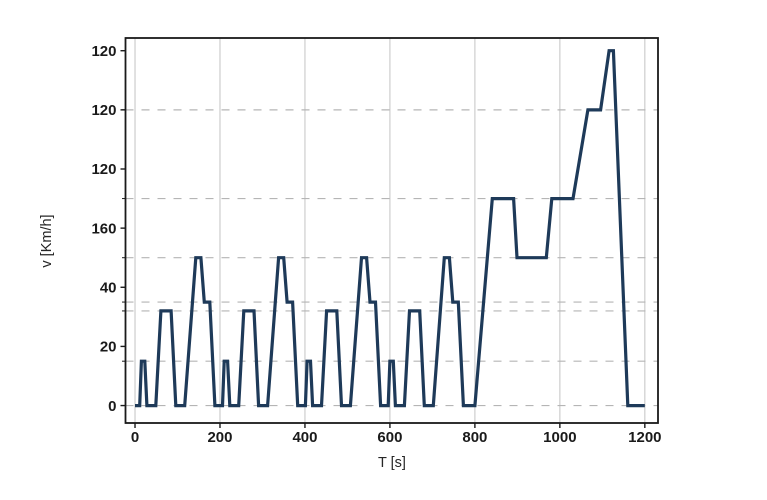 The image size is (767, 500). I want to click on x-tick-label: 0, so click(135, 437).